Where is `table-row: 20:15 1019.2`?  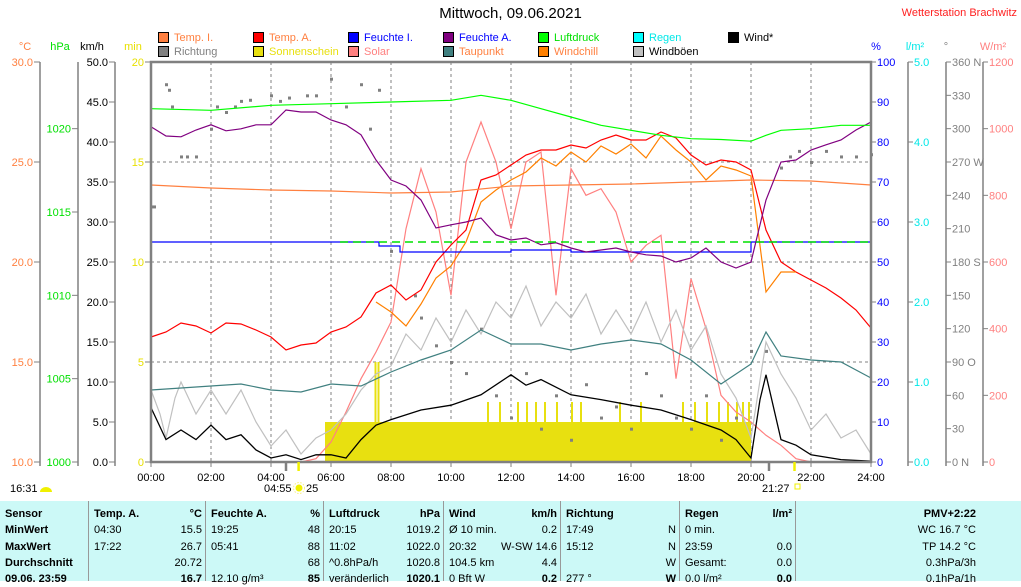 table-row: 20:15 1019.2 is located at coordinates (384, 530).